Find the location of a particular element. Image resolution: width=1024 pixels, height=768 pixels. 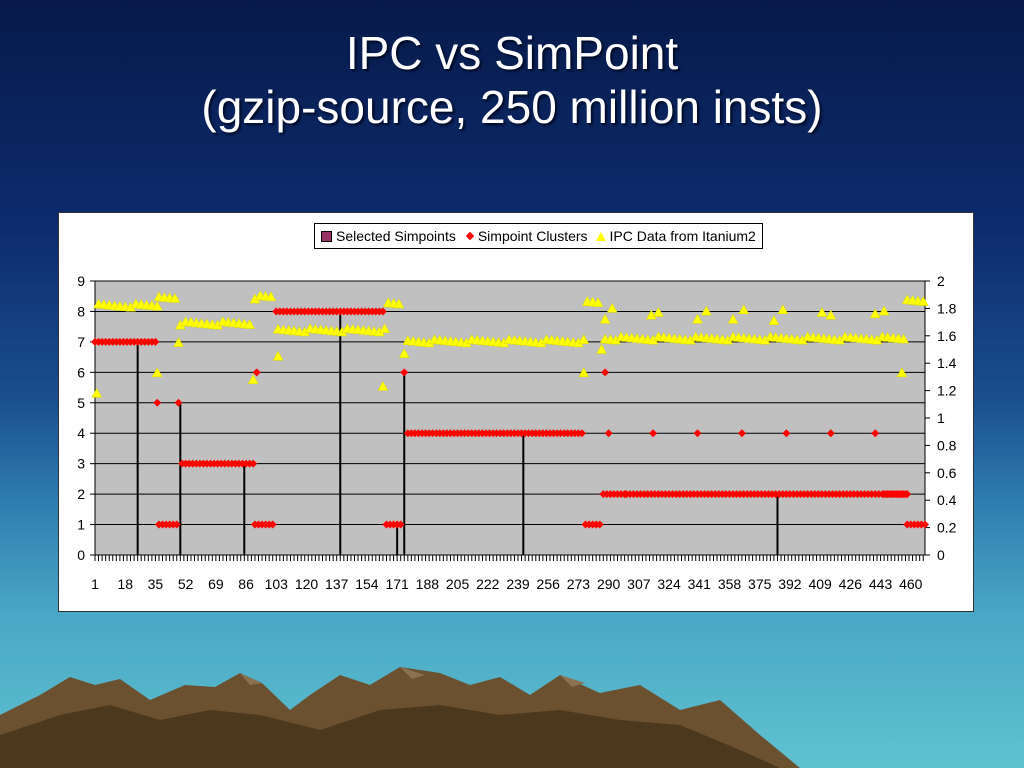

x-tick-label: 137 is located at coordinates (337, 584).